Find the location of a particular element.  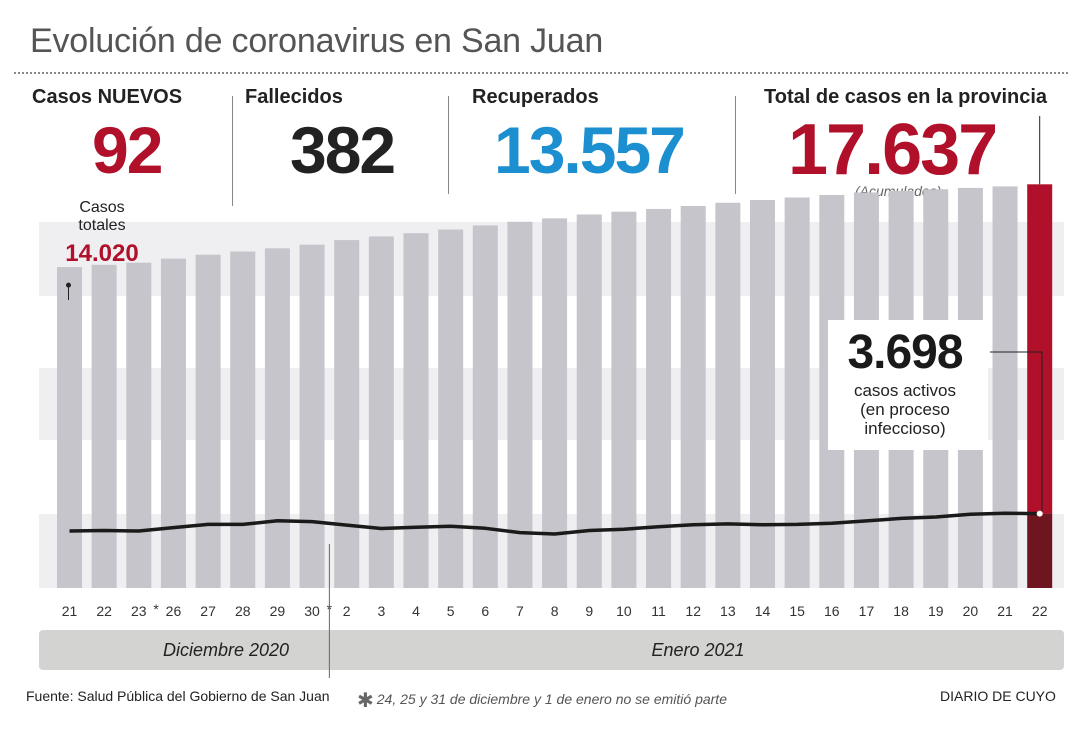

x-tick-label: 6 is located at coordinates (485, 611).